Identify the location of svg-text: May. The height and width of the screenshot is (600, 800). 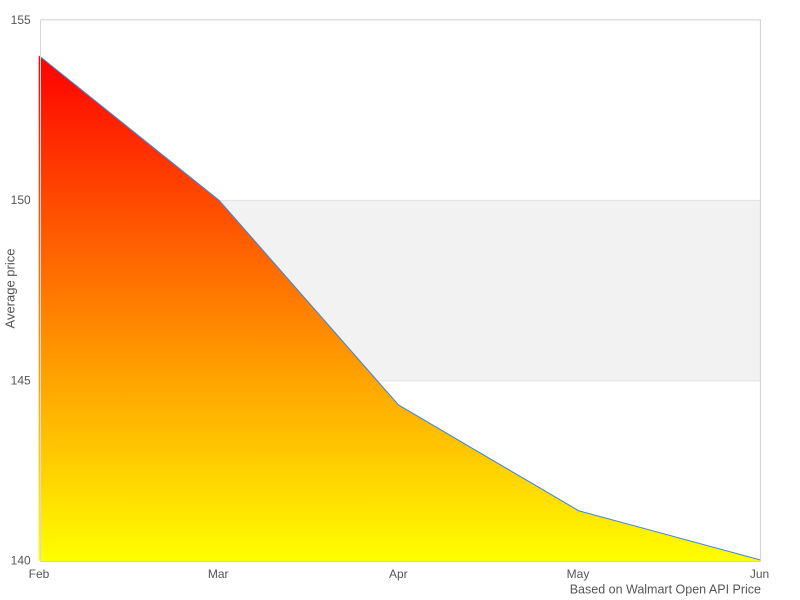
(578, 574).